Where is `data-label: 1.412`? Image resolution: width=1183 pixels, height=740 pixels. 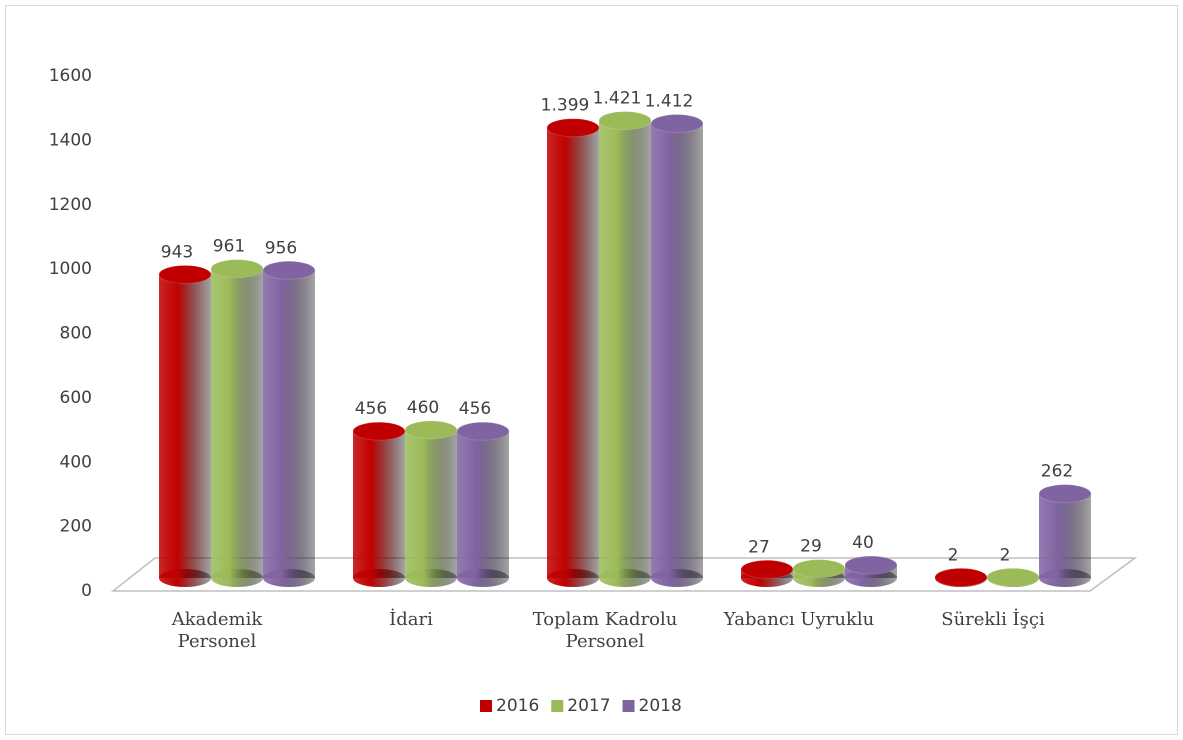 data-label: 1.412 is located at coordinates (669, 102).